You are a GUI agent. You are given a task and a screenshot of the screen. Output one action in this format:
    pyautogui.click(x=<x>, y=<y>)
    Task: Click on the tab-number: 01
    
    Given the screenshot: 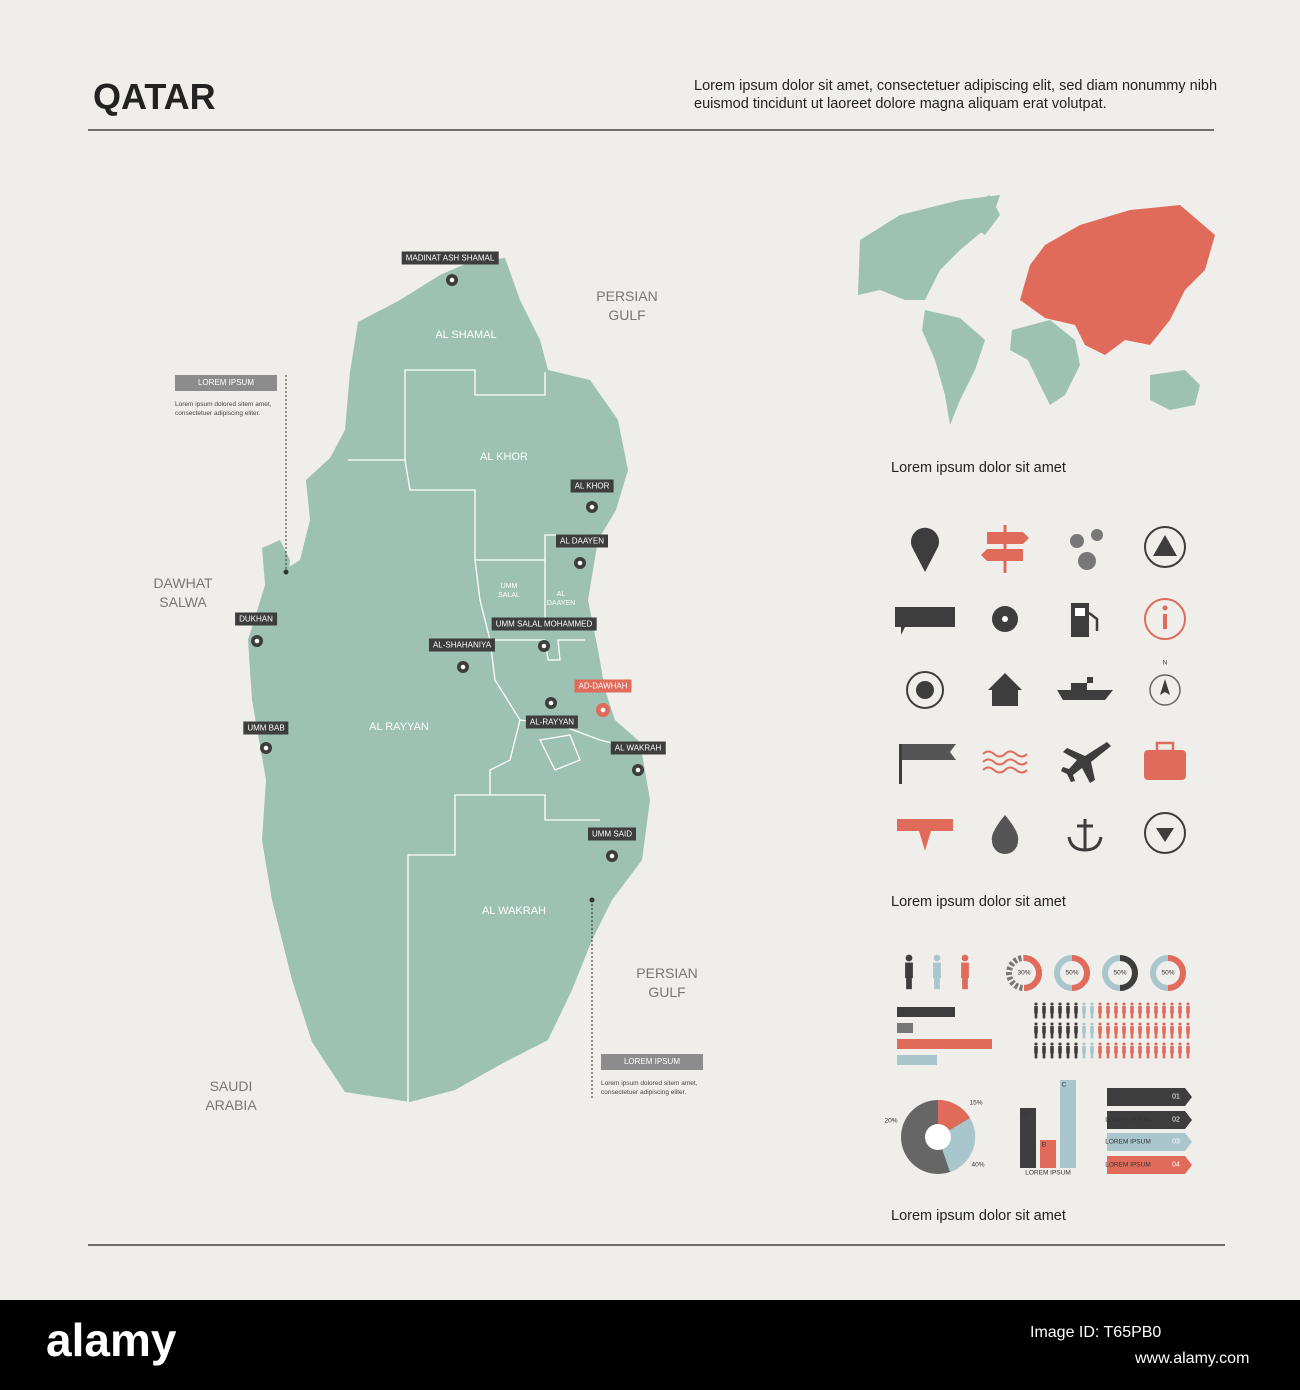 What is the action you would take?
    pyautogui.click(x=1176, y=1097)
    